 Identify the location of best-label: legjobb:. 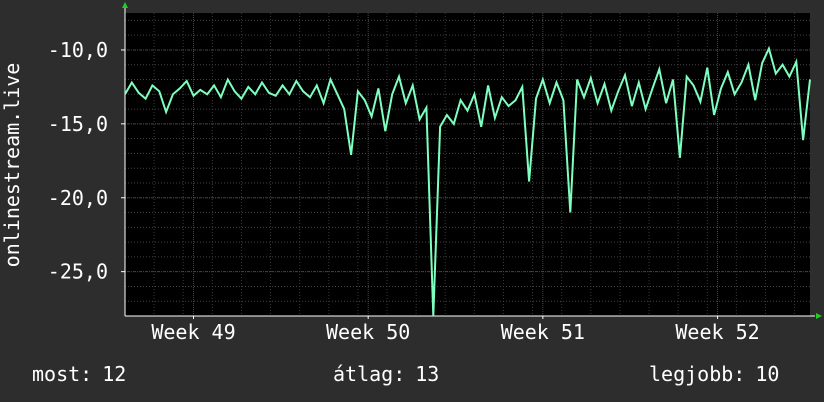
(697, 374).